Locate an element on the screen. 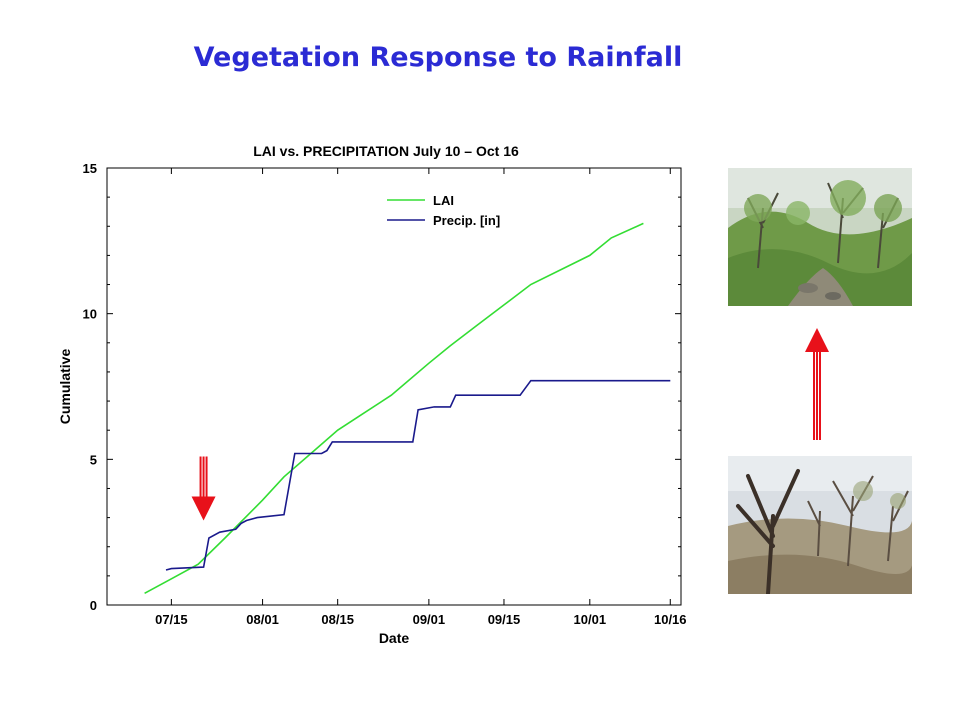 The width and height of the screenshot is (960, 720). y-tick-label: 15 is located at coordinates (90, 168).